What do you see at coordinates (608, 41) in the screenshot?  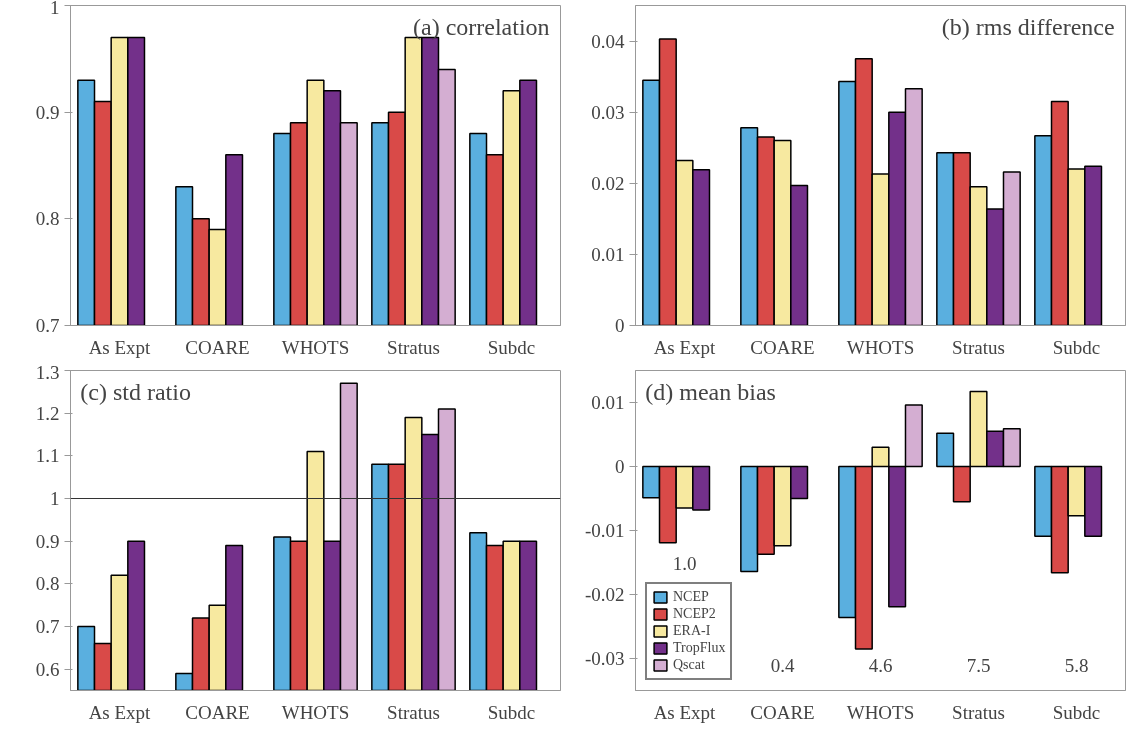 I see `y-tick-label: 0.04` at bounding box center [608, 41].